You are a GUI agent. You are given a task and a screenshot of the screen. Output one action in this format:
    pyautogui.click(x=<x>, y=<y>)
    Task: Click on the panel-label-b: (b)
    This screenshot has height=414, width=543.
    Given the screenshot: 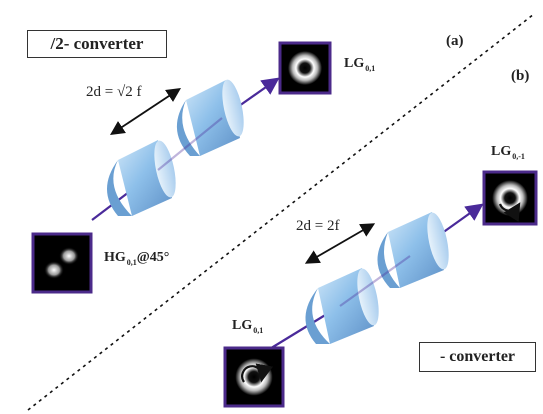 What is the action you would take?
    pyautogui.click(x=520, y=76)
    